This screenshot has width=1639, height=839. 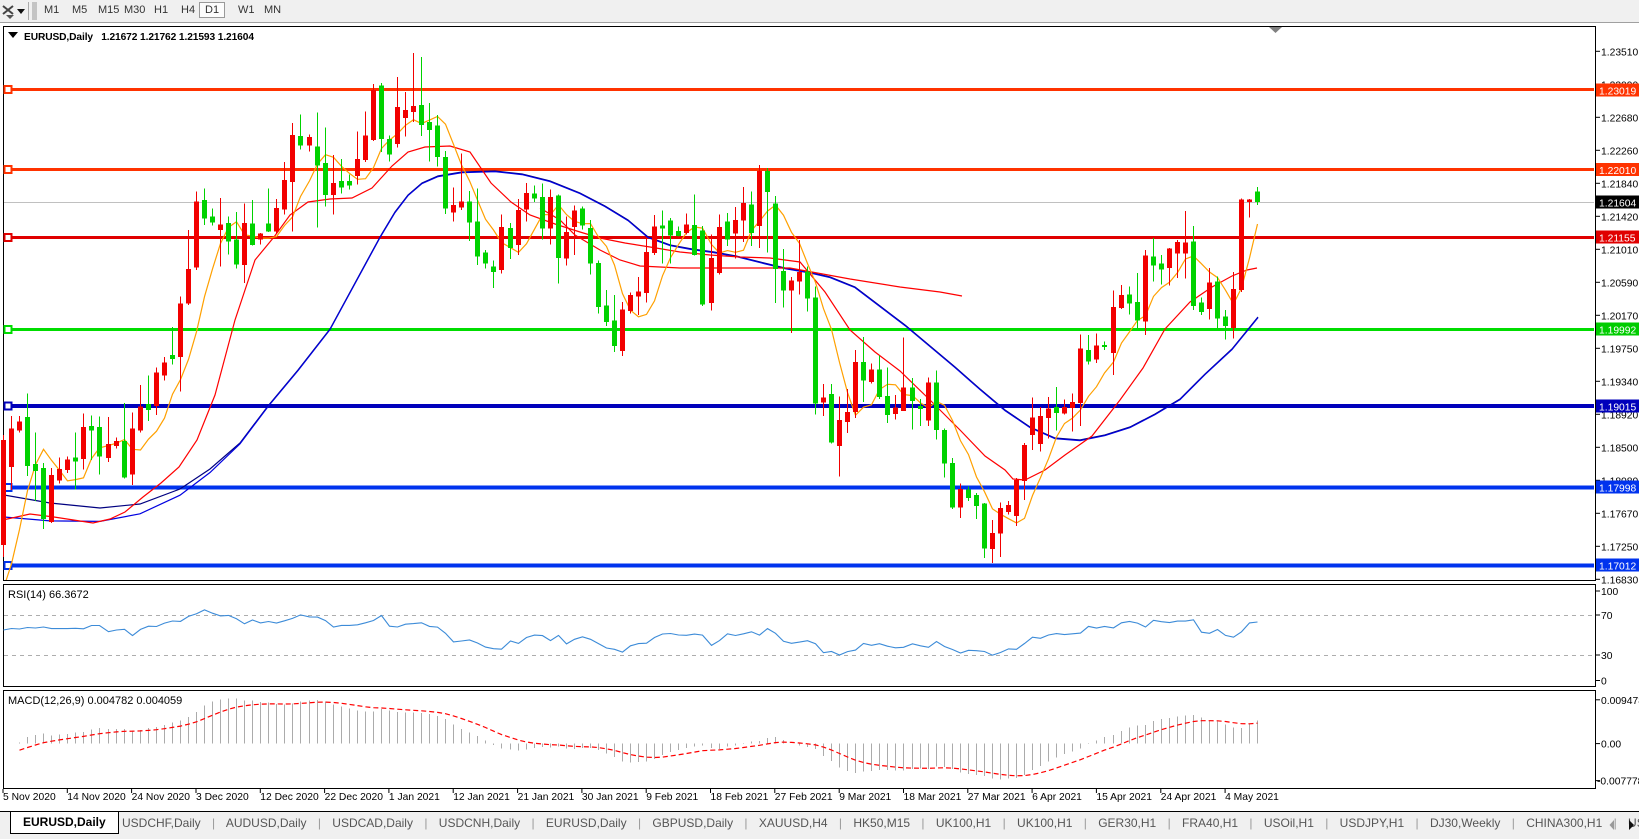 What do you see at coordinates (1617, 489) in the screenshot?
I see `svg-text: 1.17998` at bounding box center [1617, 489].